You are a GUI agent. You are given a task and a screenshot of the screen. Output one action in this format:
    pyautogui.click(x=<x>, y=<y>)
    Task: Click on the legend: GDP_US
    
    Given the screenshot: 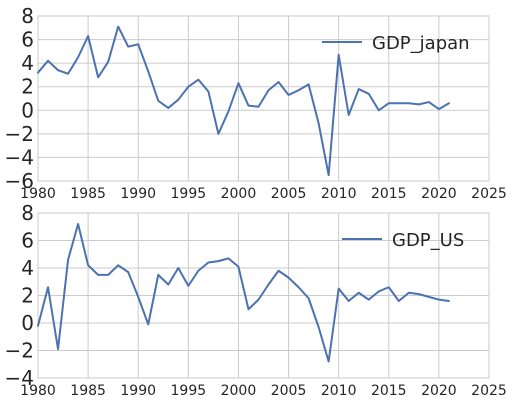 What is the action you would take?
    pyautogui.click(x=403, y=240)
    